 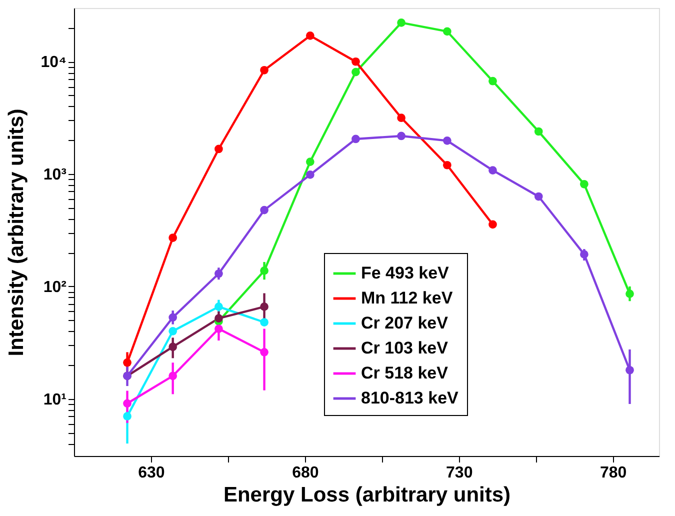 What do you see at coordinates (405, 273) in the screenshot?
I see `legend-label: Fe 493 keV` at bounding box center [405, 273].